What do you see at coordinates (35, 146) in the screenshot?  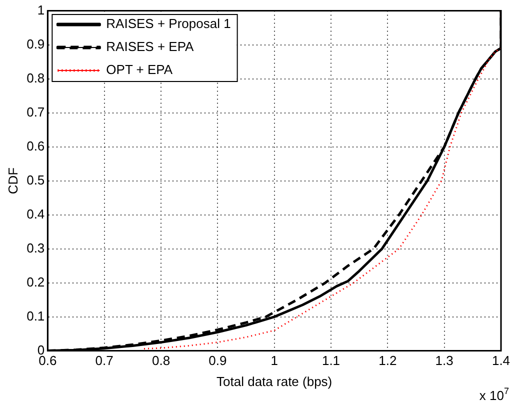 I see `y-tick-label: 0.6` at bounding box center [35, 146].